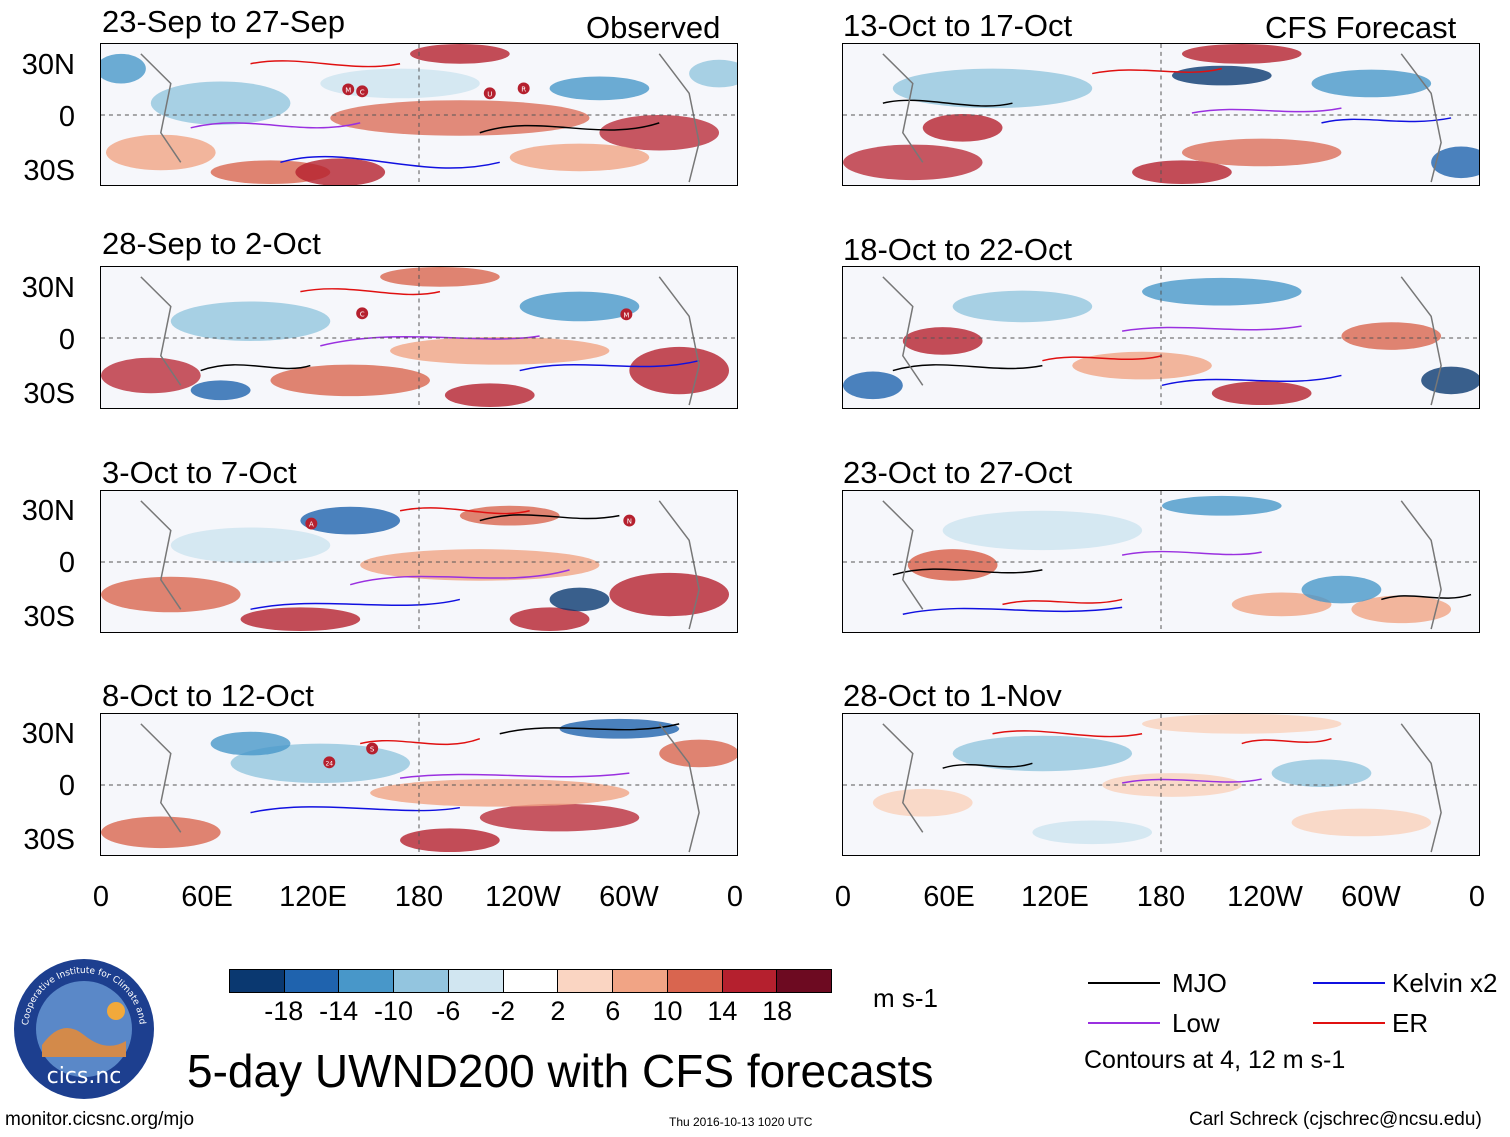 This screenshot has width=1510, height=1137. I want to click on footer-timestamp: Thu 2016-10-13 1020 UTC, so click(741, 1122).